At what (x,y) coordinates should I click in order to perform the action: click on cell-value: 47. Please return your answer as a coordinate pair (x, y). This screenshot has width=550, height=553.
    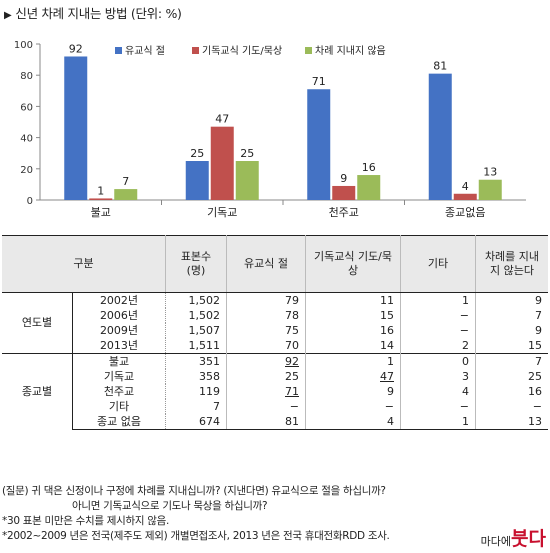
    Looking at the image, I should click on (387, 376).